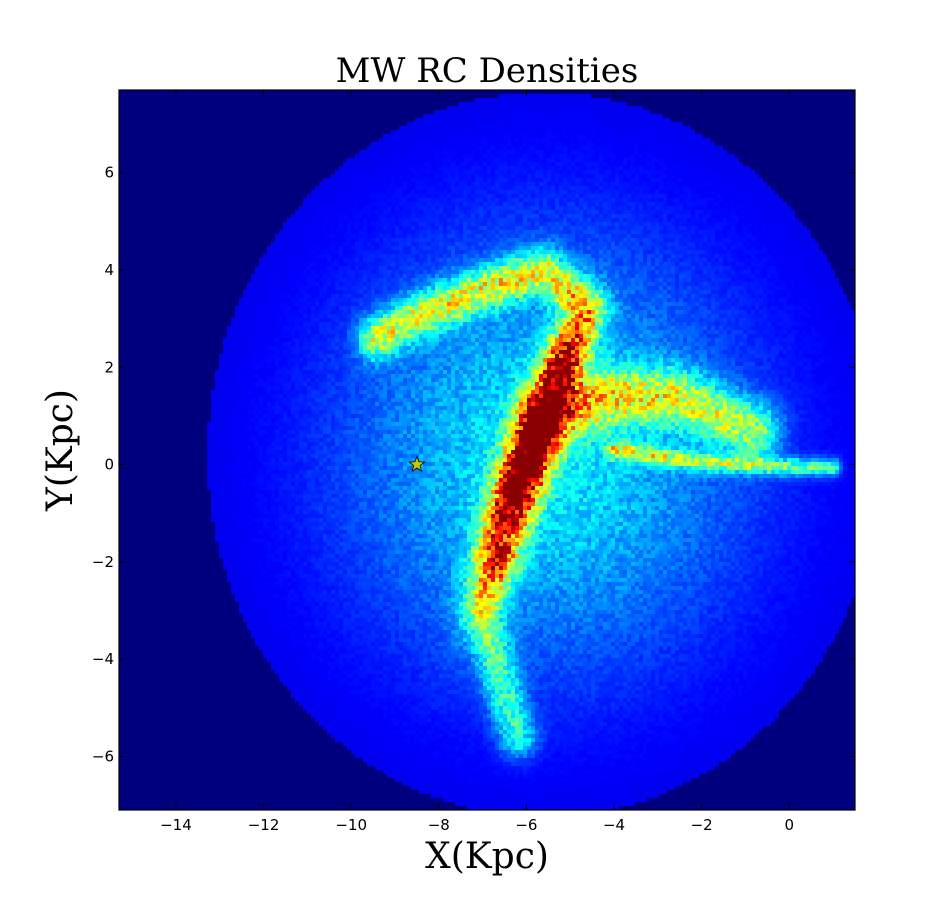 This screenshot has width=950, height=900. What do you see at coordinates (103, 756) in the screenshot?
I see `y-tick-label: −6` at bounding box center [103, 756].